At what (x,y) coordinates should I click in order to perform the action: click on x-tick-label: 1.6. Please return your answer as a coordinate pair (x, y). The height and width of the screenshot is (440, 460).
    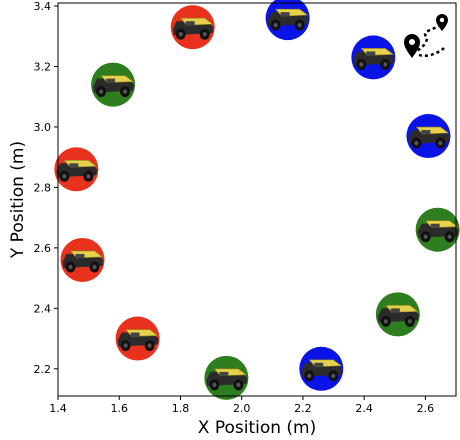
    Looking at the image, I should click on (119, 408).